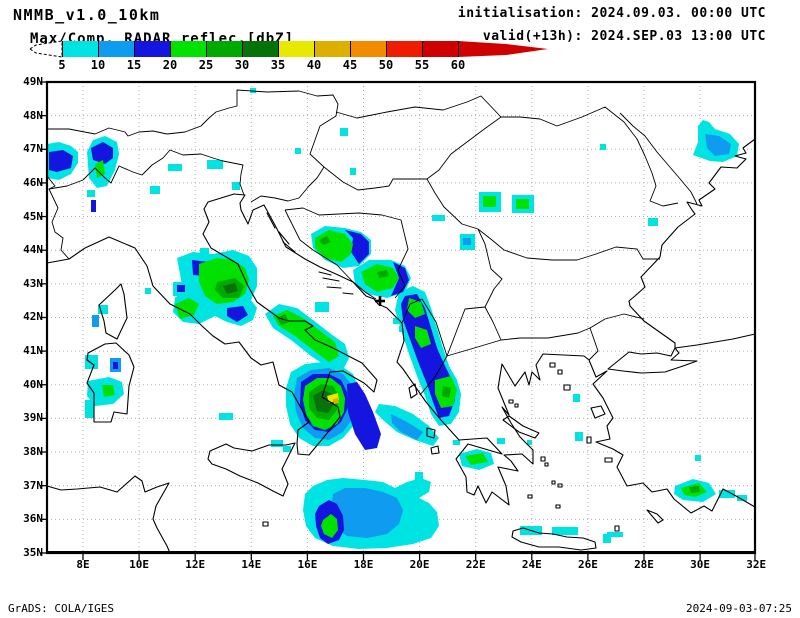  What do you see at coordinates (350, 65) in the screenshot?
I see `colorbar-tick-label: 45` at bounding box center [350, 65].